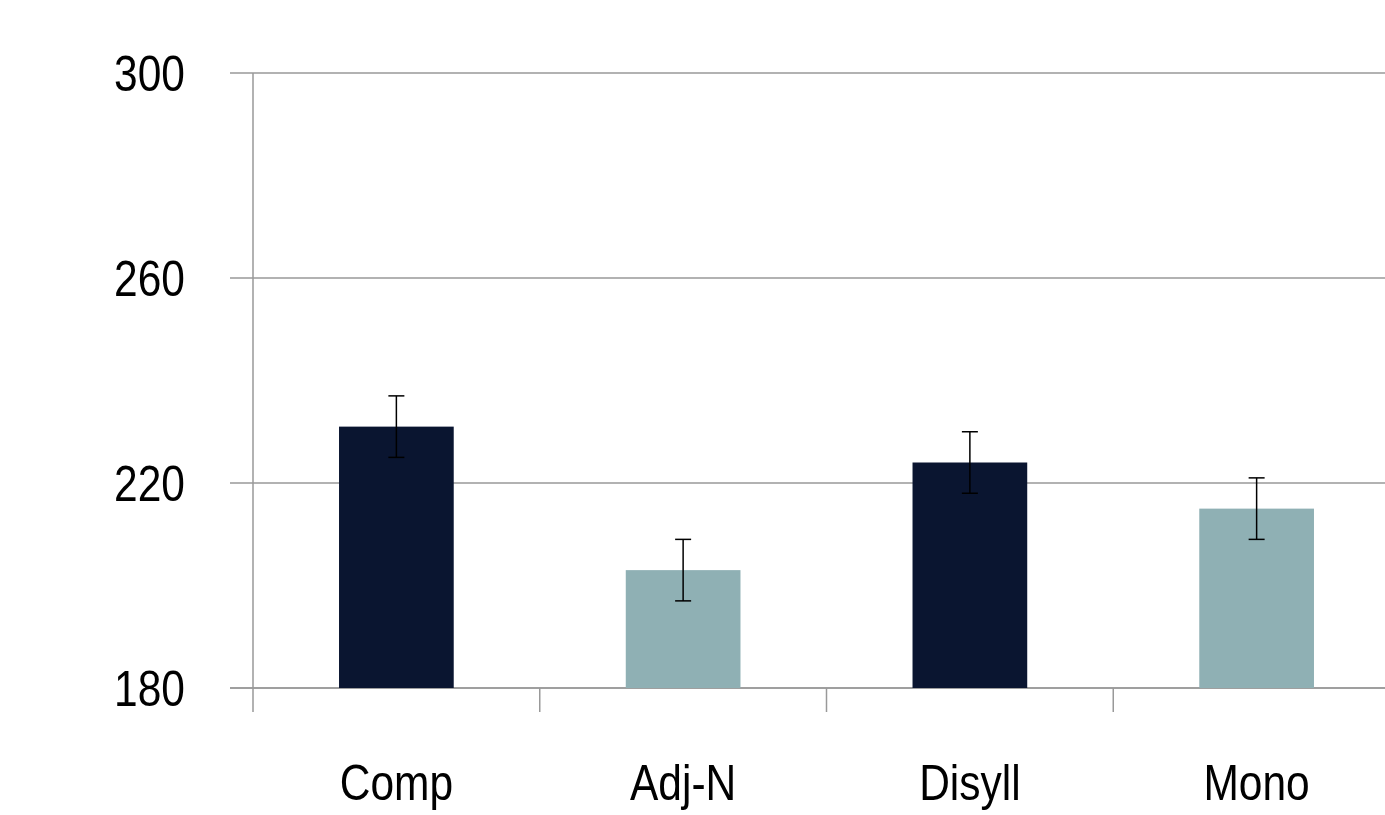 Image resolution: width=1385 pixels, height=815 pixels. What do you see at coordinates (396, 782) in the screenshot?
I see `x-tick-label: Comp` at bounding box center [396, 782].